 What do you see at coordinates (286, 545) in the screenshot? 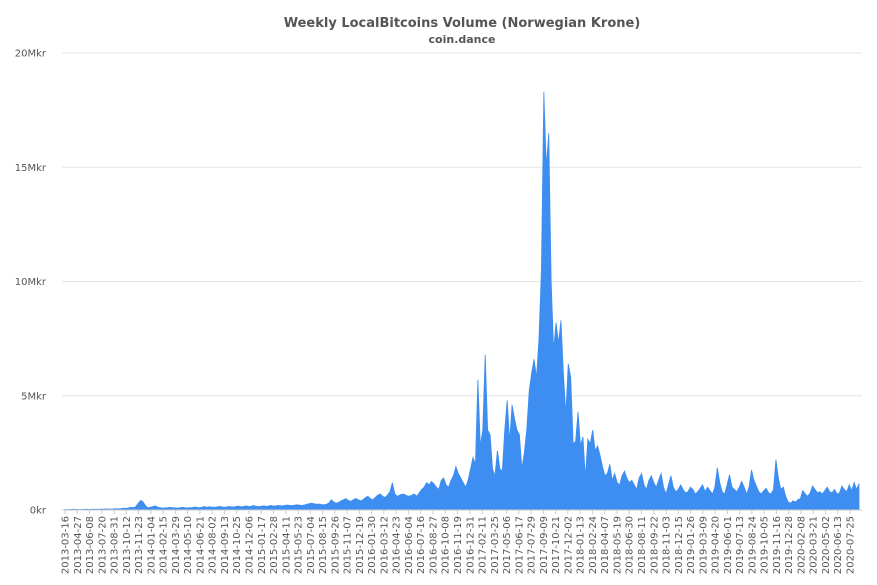
I see `x-tick-label: 2015-04-11` at bounding box center [286, 545].